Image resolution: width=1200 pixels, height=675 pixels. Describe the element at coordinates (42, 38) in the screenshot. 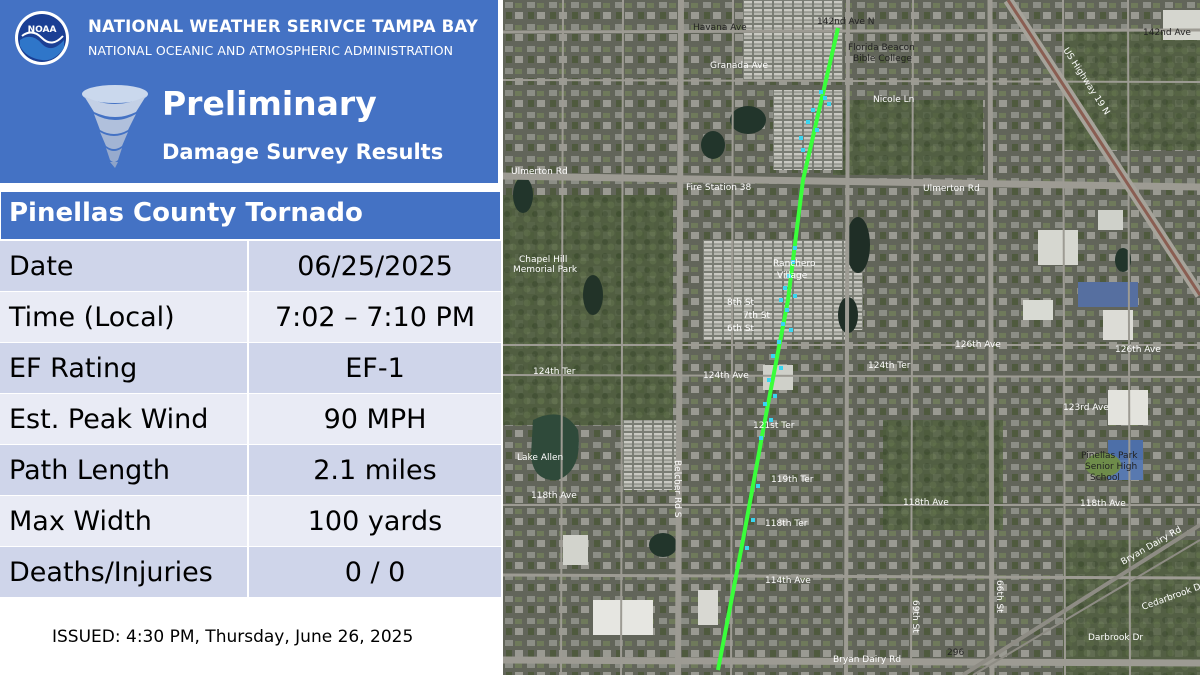

I see `noaa-logo: NOAA` at that location.